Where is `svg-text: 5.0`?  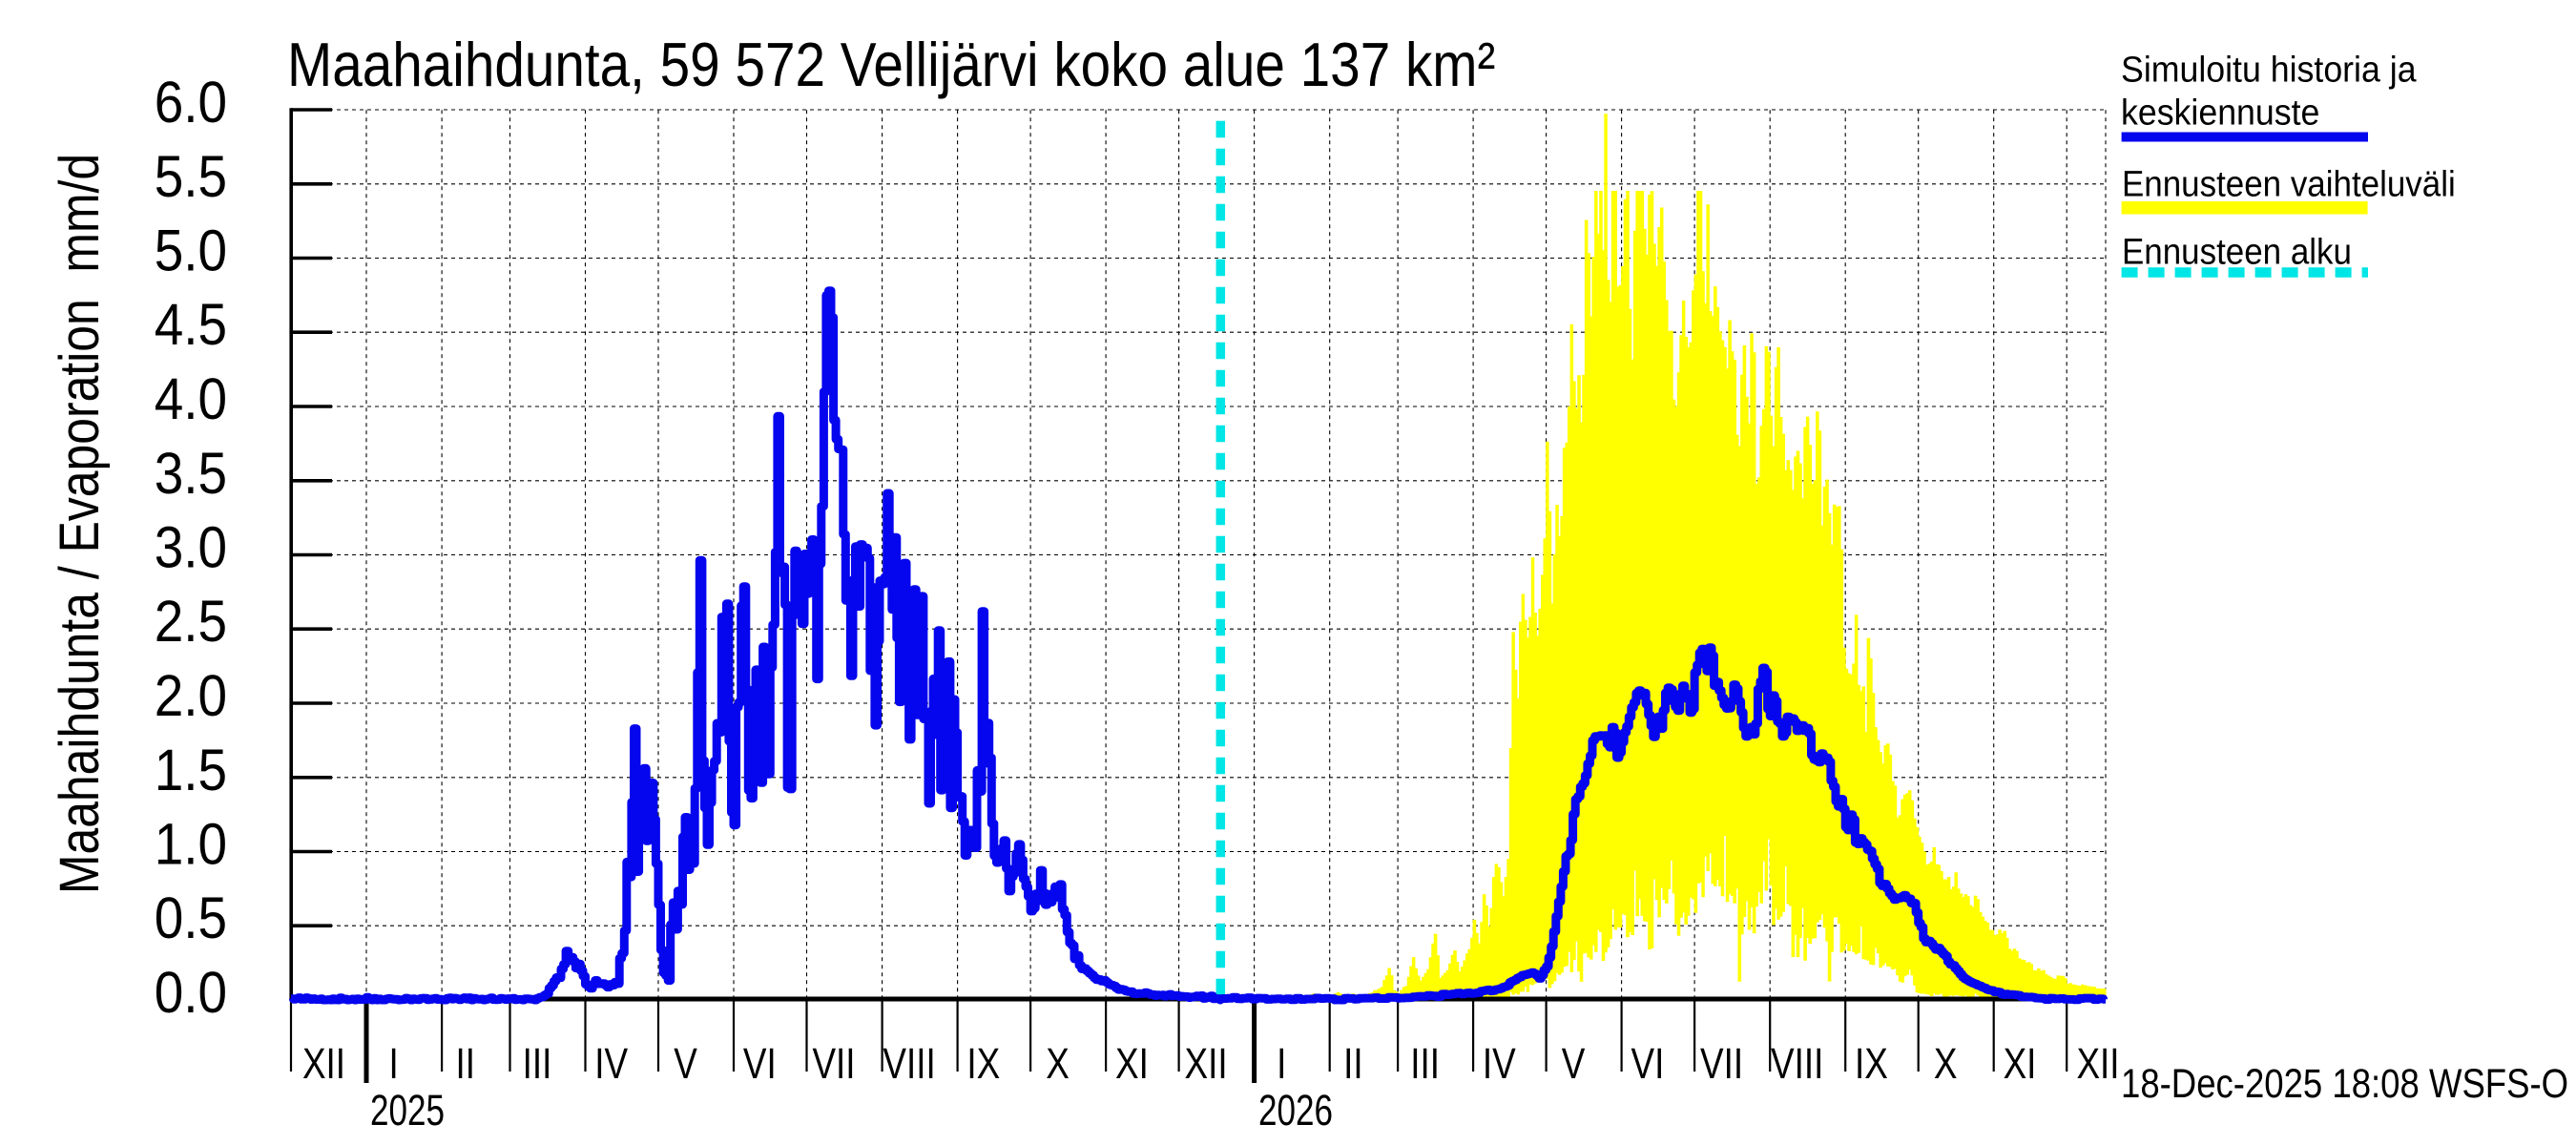
svg-text: 5.0 is located at coordinates (191, 251).